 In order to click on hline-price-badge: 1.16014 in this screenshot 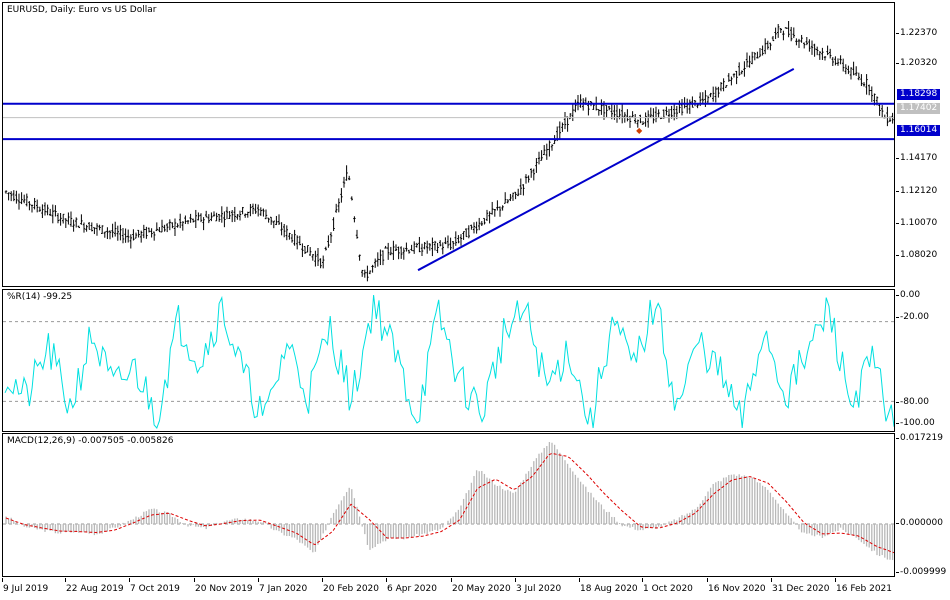, I will do `click(919, 130)`.